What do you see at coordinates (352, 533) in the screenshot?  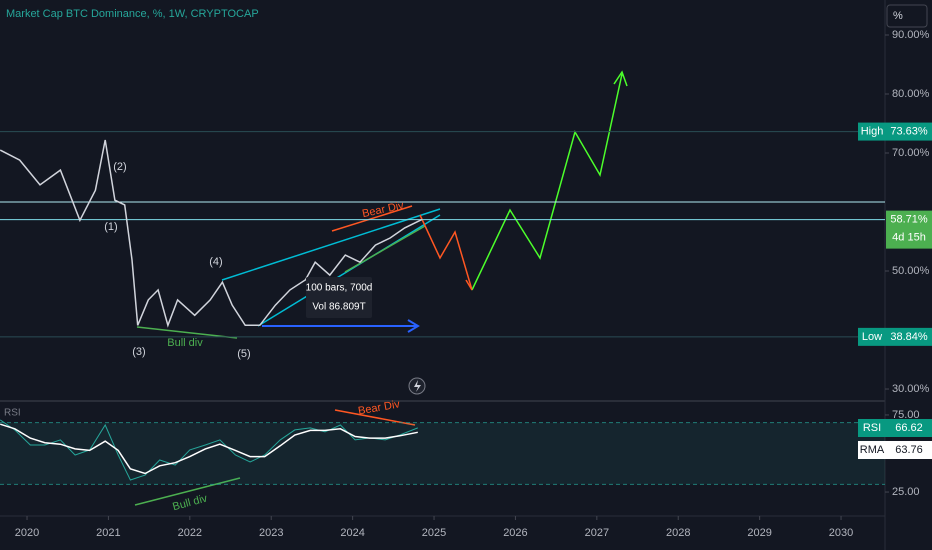 I see `x-tick-label: 2024` at bounding box center [352, 533].